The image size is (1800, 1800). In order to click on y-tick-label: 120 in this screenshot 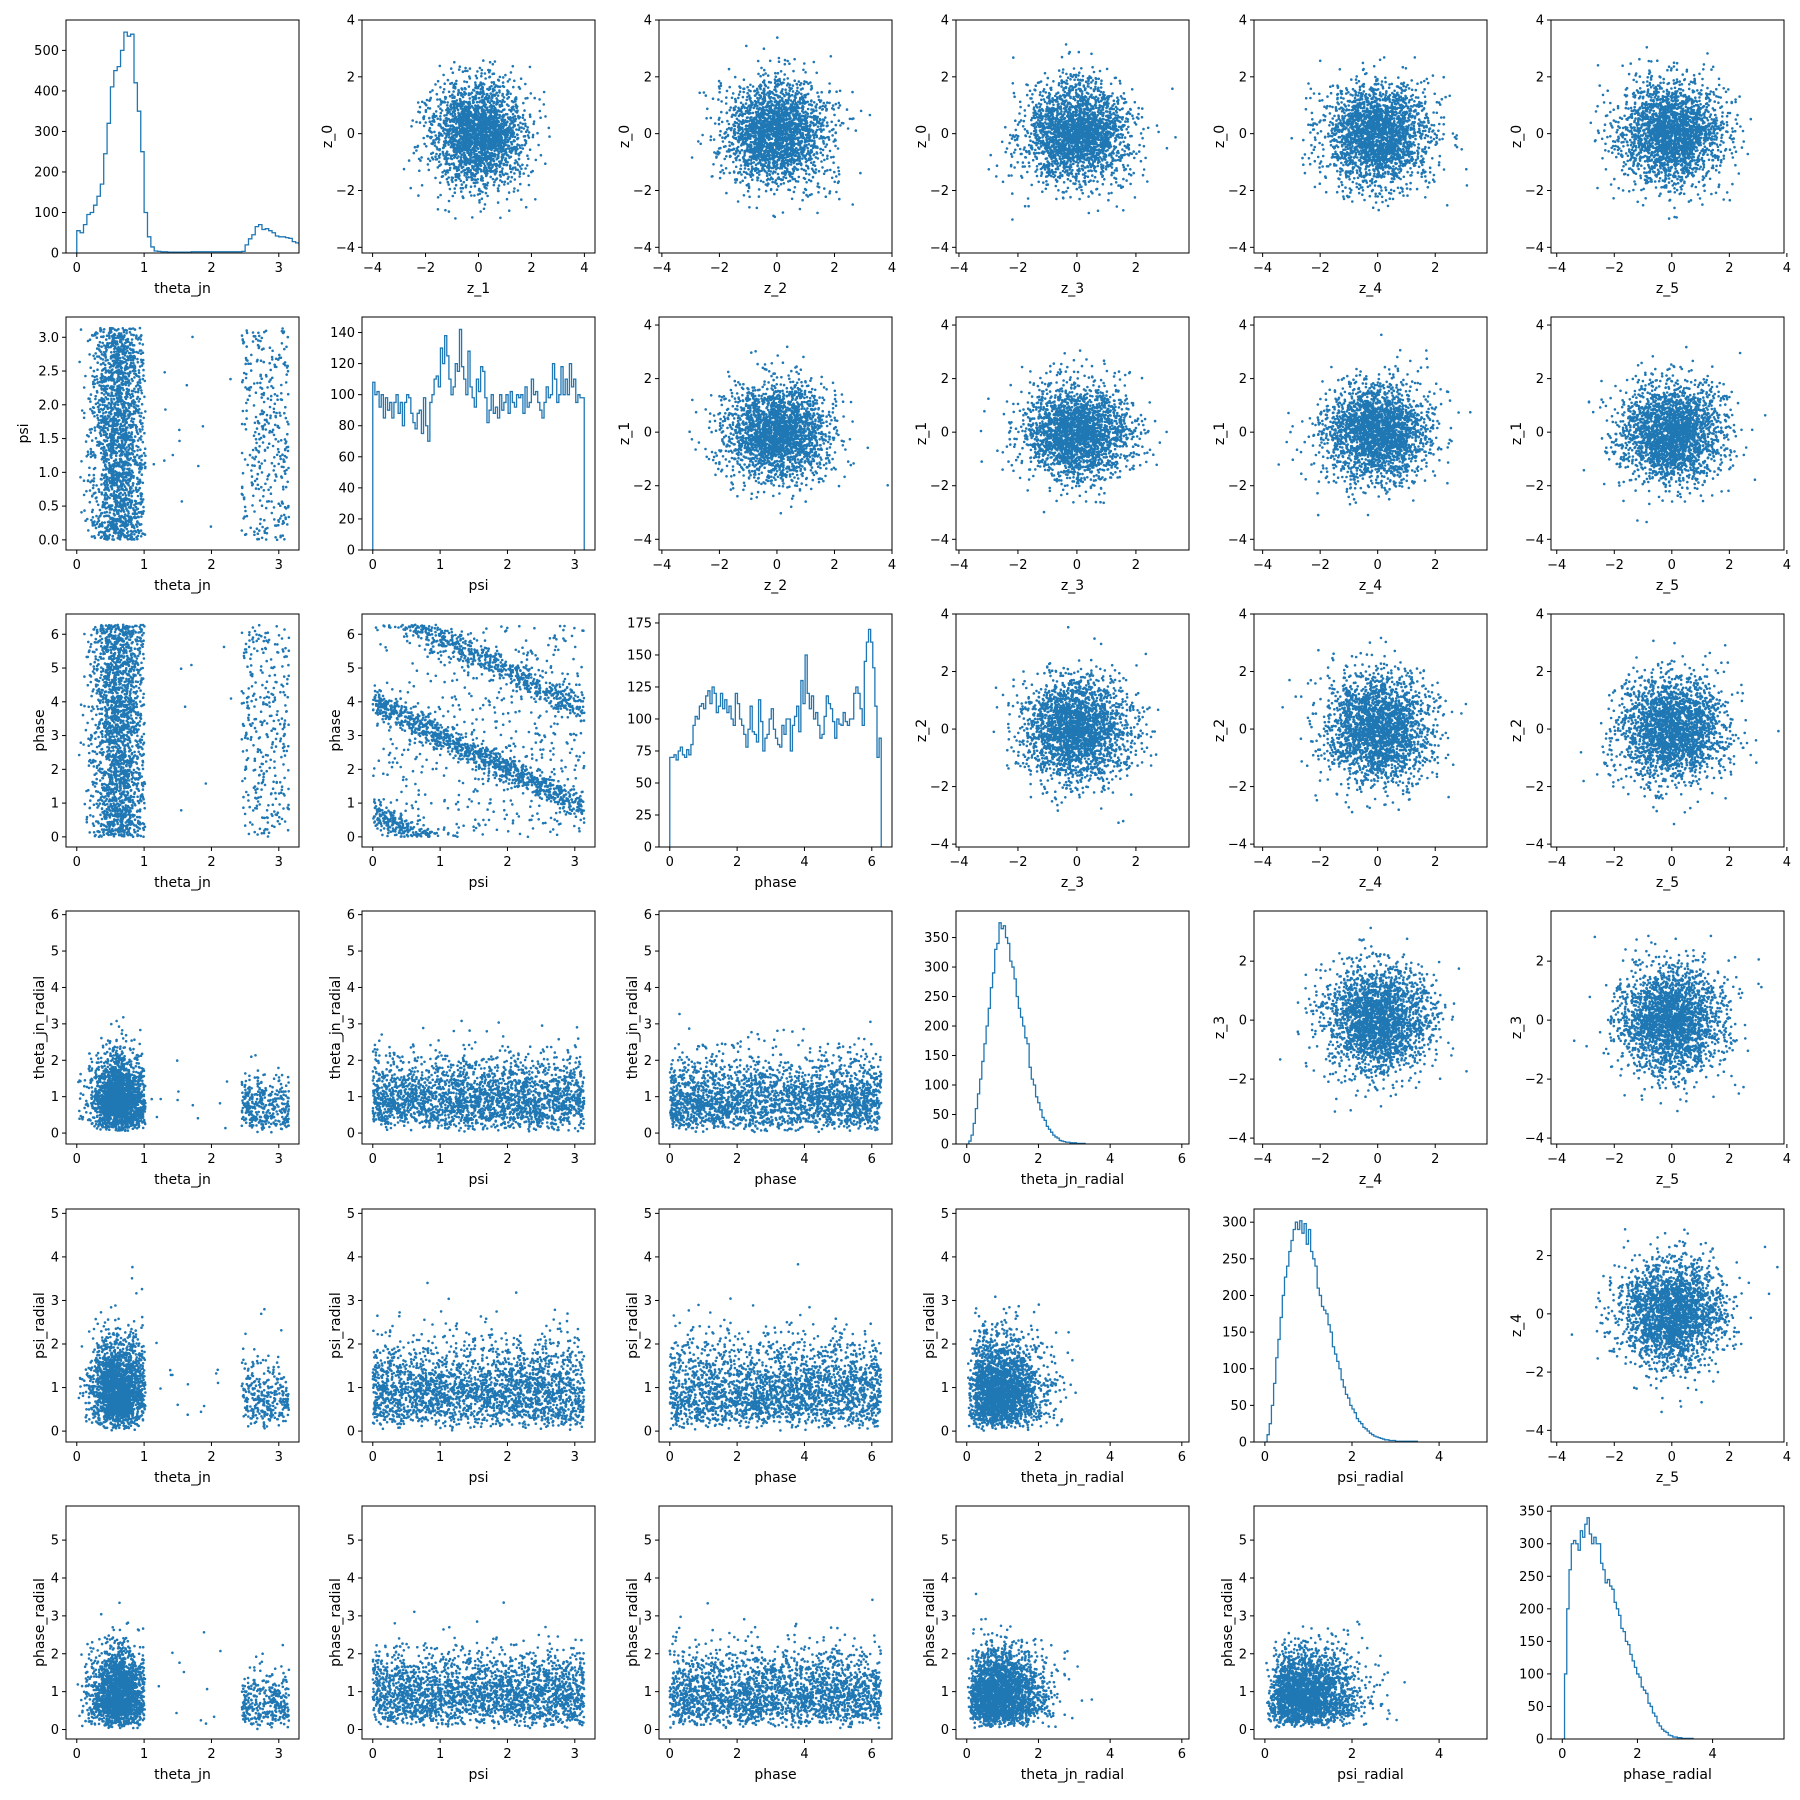, I will do `click(342, 364)`.